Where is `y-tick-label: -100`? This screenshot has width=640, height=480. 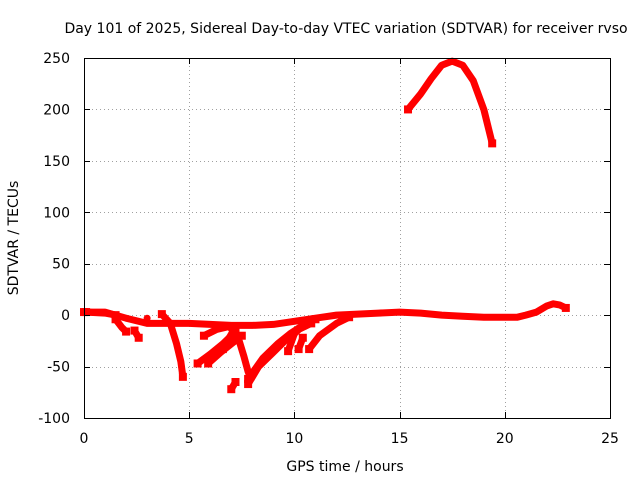
y-tick-label: -100 is located at coordinates (54, 419).